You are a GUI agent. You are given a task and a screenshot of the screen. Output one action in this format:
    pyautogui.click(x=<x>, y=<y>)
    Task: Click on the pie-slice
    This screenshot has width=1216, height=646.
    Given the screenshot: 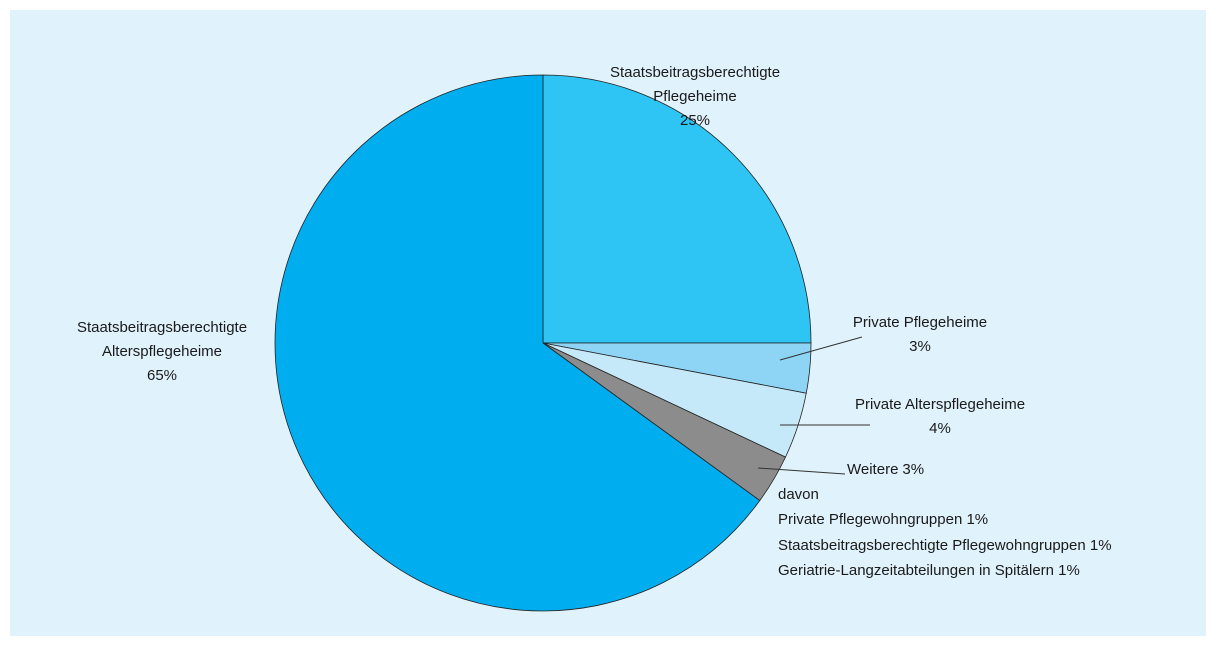 What is the action you would take?
    pyautogui.click(x=677, y=209)
    